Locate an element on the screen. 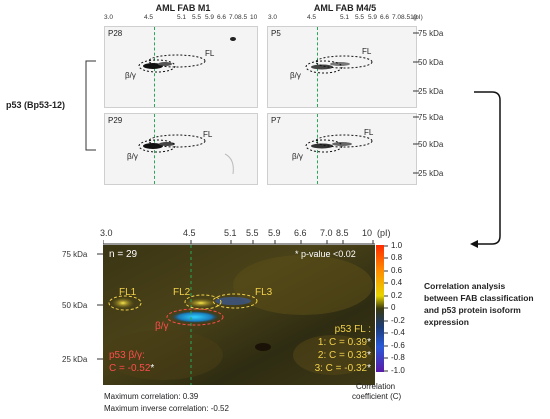 Image resolution: width=550 pixels, height=419 pixels. colorbar-tick: -0.2 is located at coordinates (398, 320).